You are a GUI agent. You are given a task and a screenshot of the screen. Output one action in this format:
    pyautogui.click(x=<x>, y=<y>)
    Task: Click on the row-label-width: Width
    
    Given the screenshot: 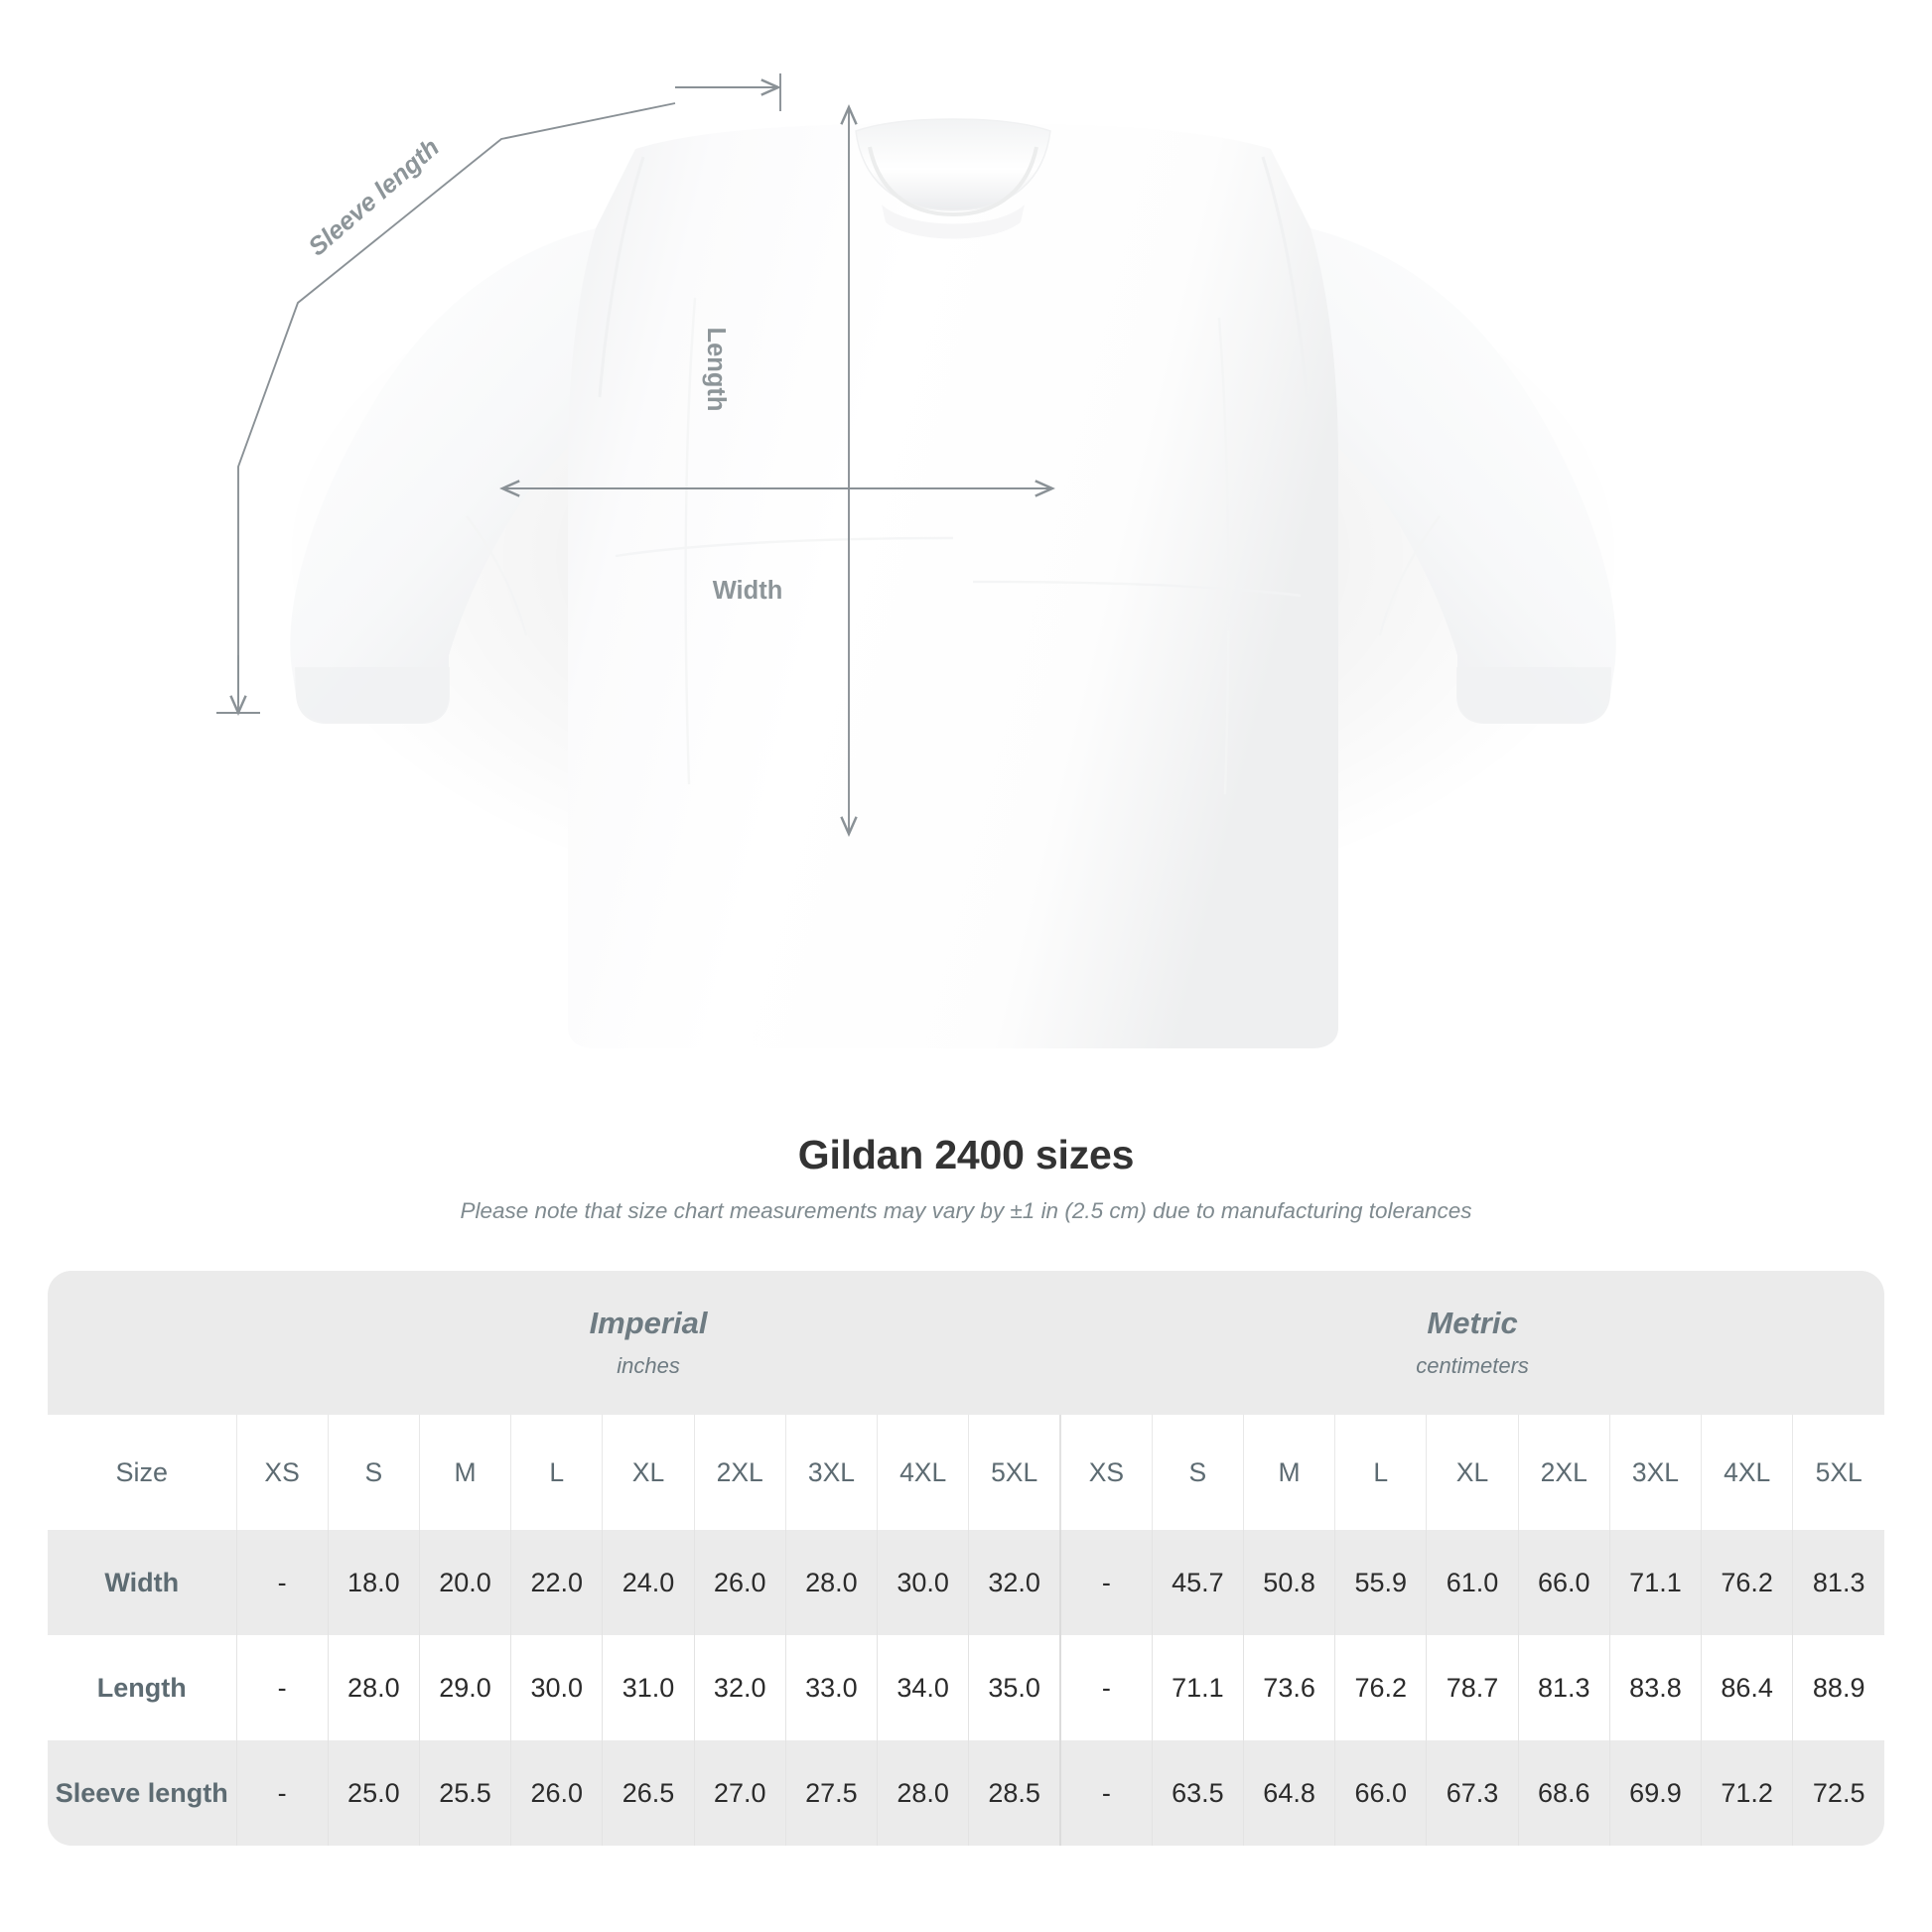 What is the action you would take?
    pyautogui.click(x=142, y=1583)
    